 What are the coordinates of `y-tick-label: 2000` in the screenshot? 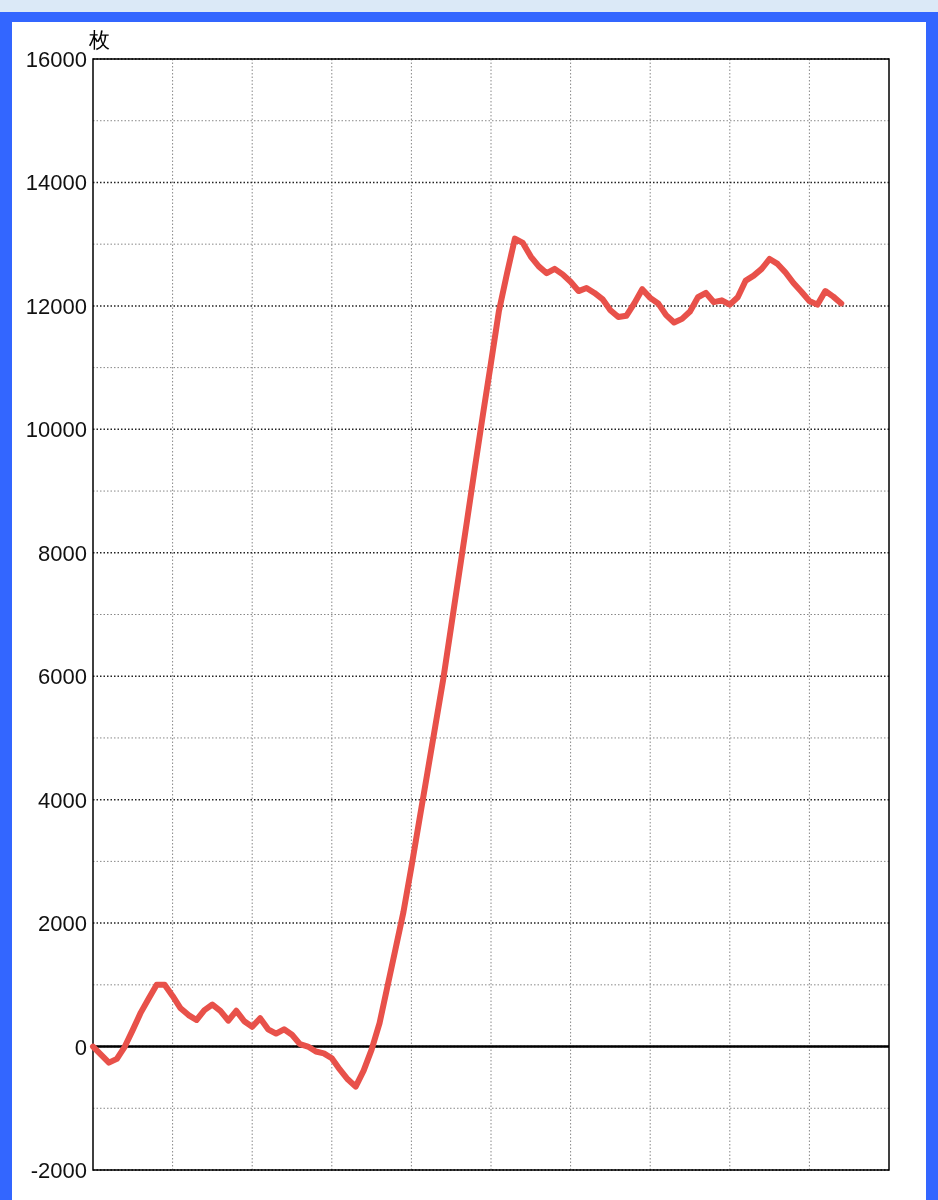 It's located at (62, 924).